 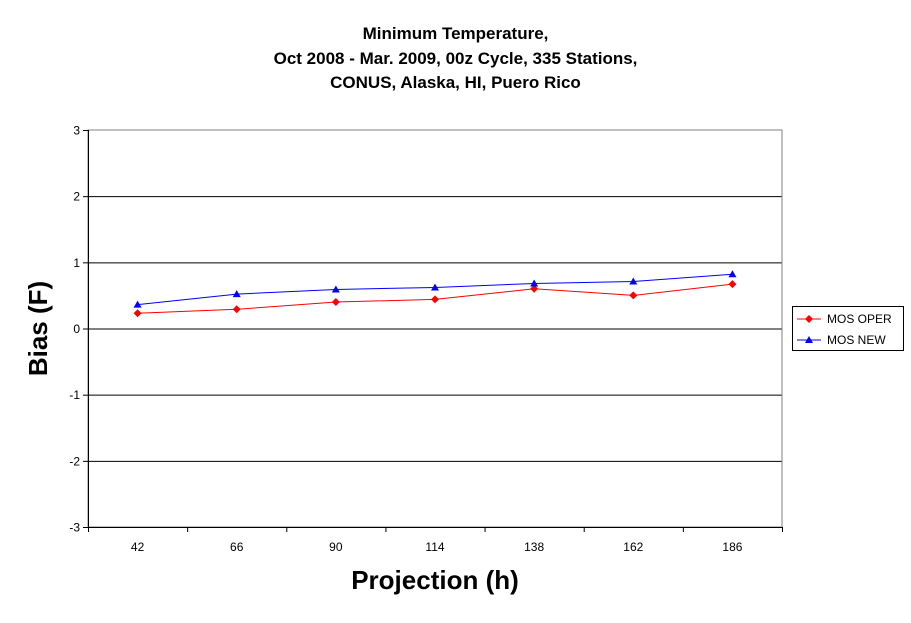 I want to click on legend-label-mos-new: MOS NEW, so click(x=856, y=340).